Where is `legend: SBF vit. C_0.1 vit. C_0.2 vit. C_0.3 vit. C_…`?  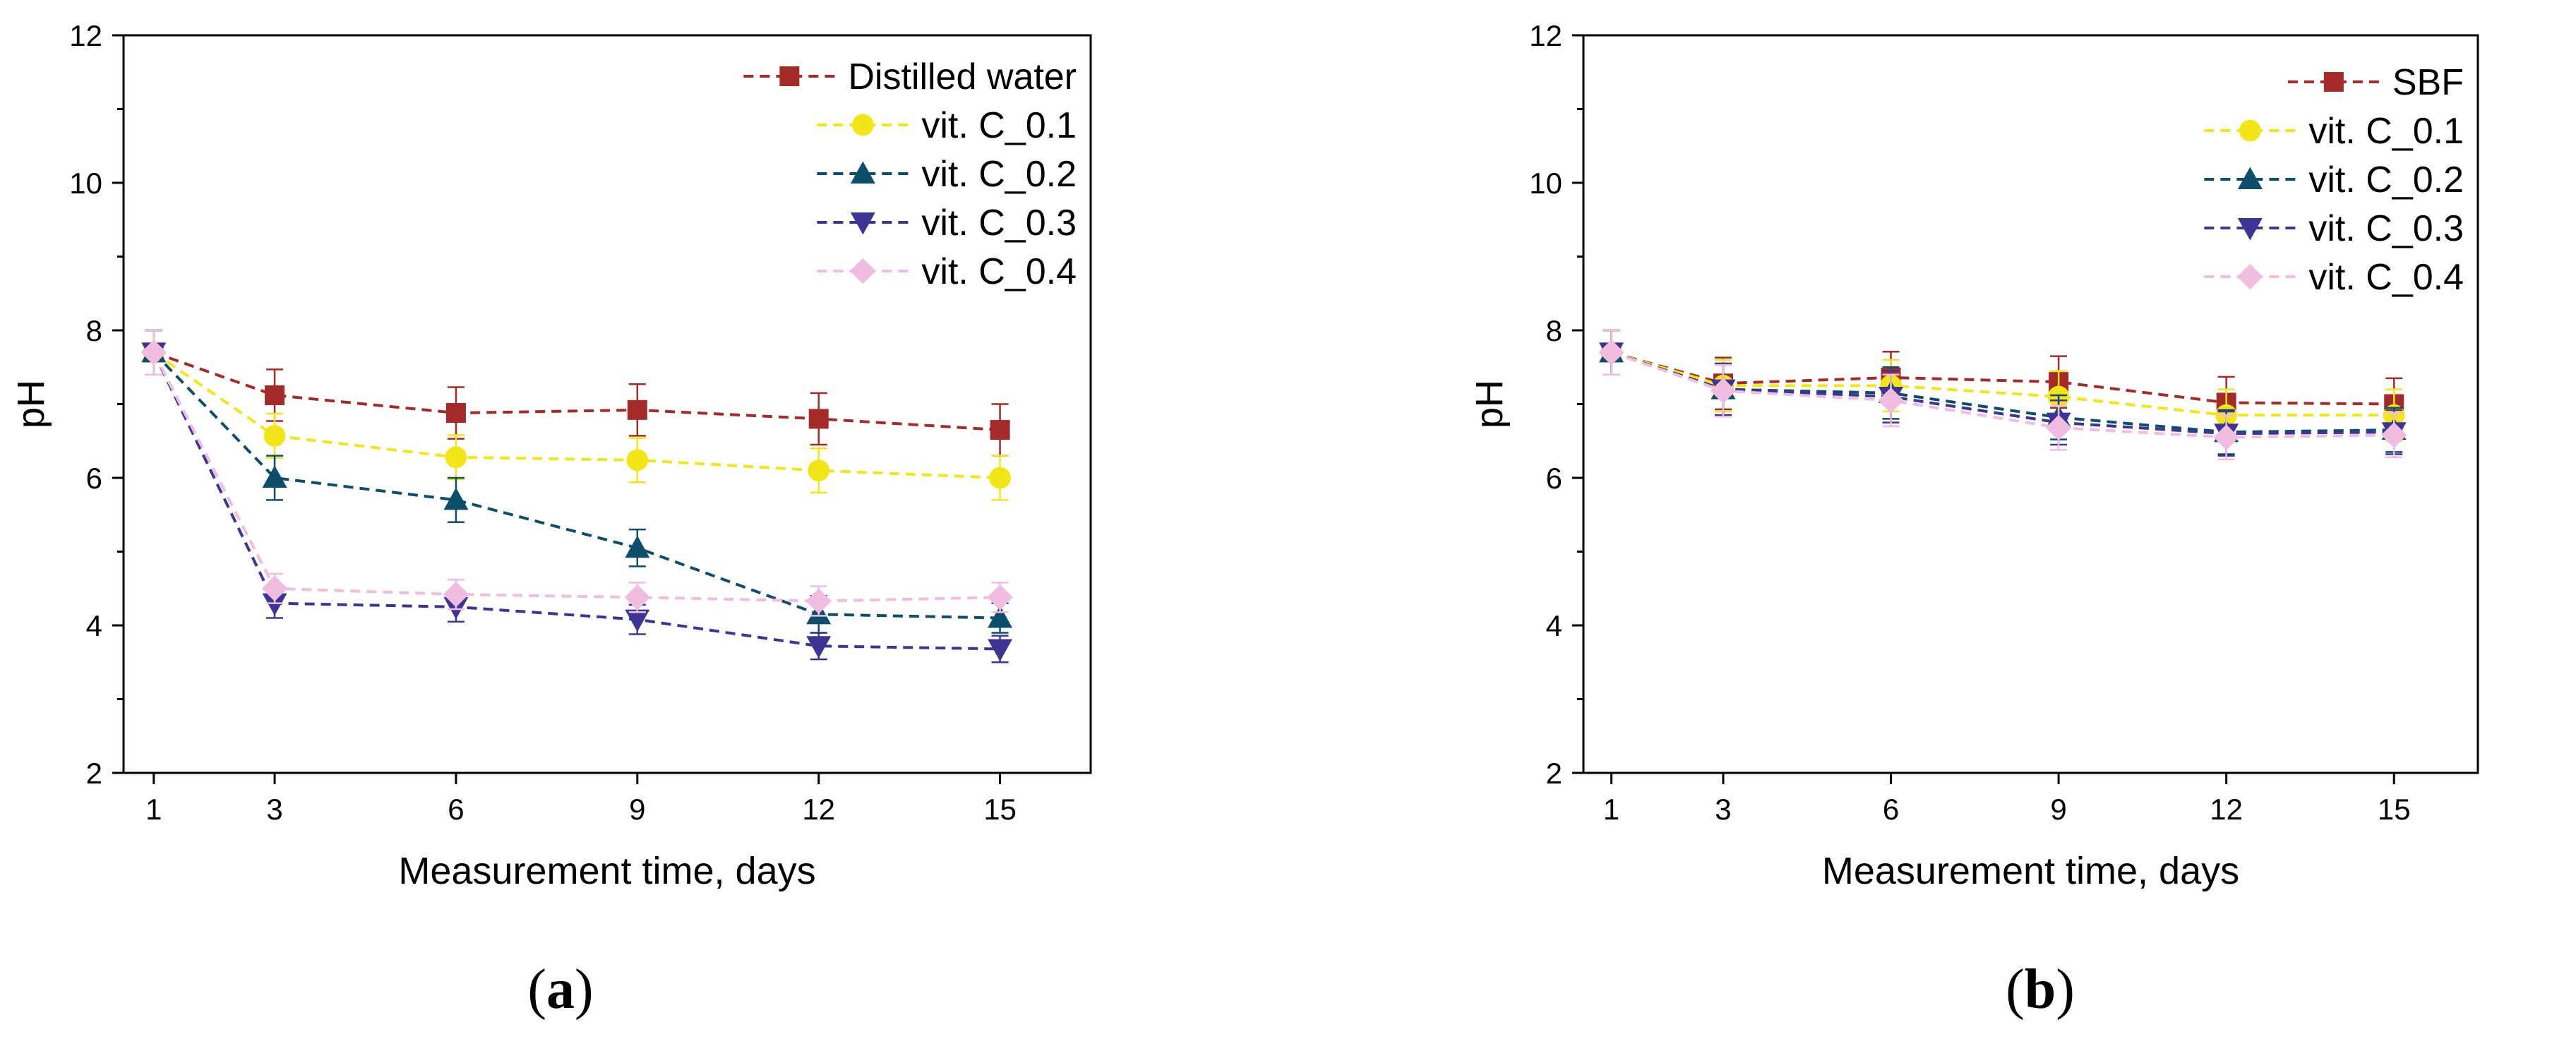
legend: SBF vit. C_0.1 vit. C_0.2 vit. C_0.3 vit. C_… is located at coordinates (2334, 180).